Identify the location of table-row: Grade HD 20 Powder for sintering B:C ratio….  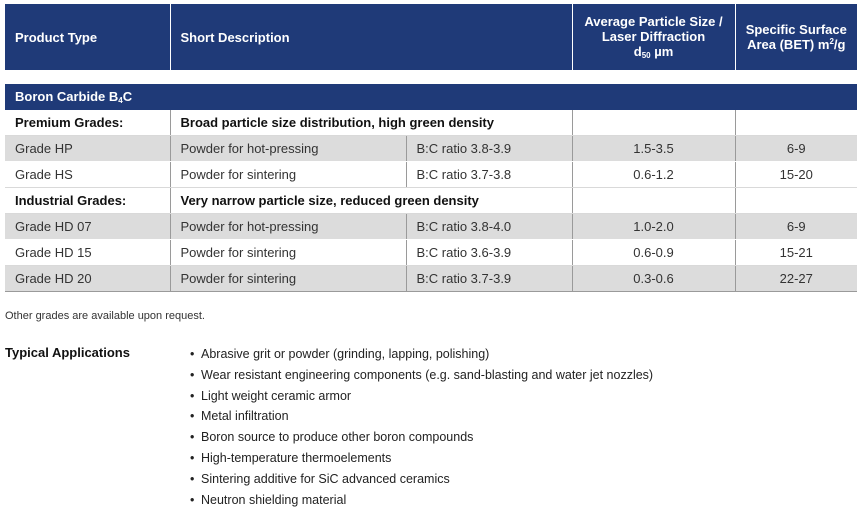
(431, 278).